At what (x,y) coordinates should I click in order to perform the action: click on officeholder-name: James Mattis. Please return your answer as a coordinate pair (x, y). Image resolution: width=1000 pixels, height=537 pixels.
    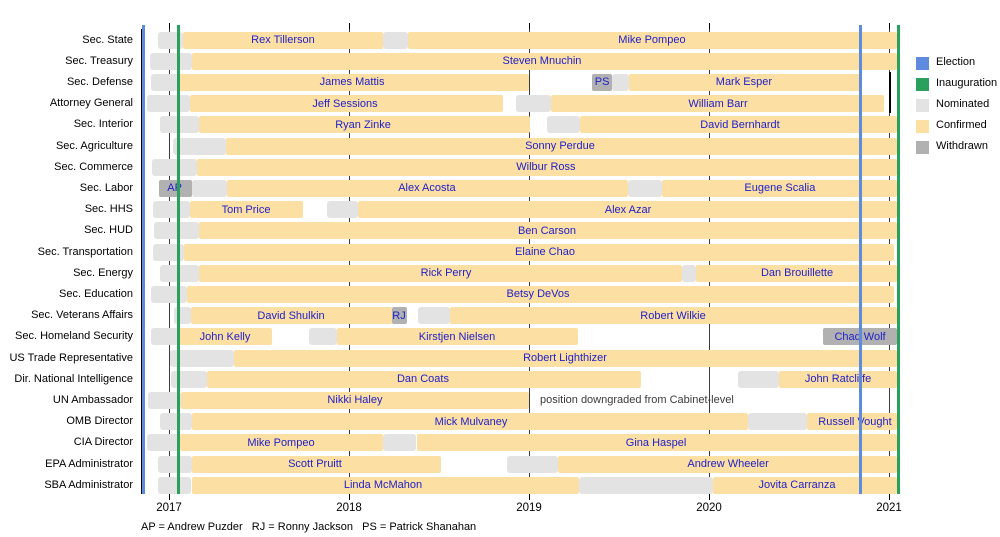
    Looking at the image, I should click on (352, 82).